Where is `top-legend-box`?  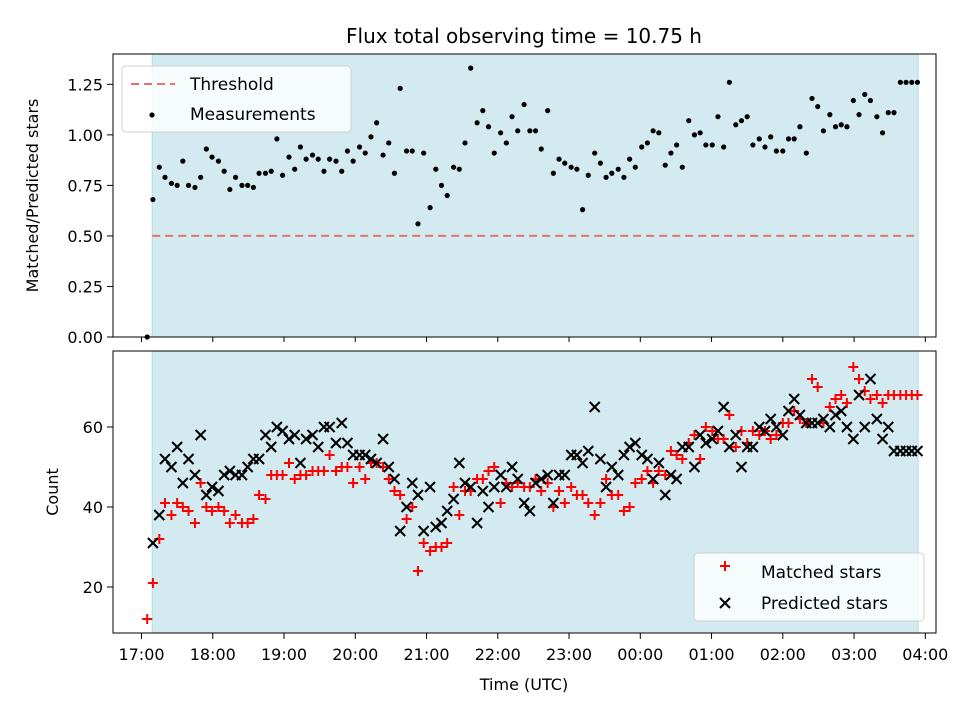
top-legend-box is located at coordinates (236, 99).